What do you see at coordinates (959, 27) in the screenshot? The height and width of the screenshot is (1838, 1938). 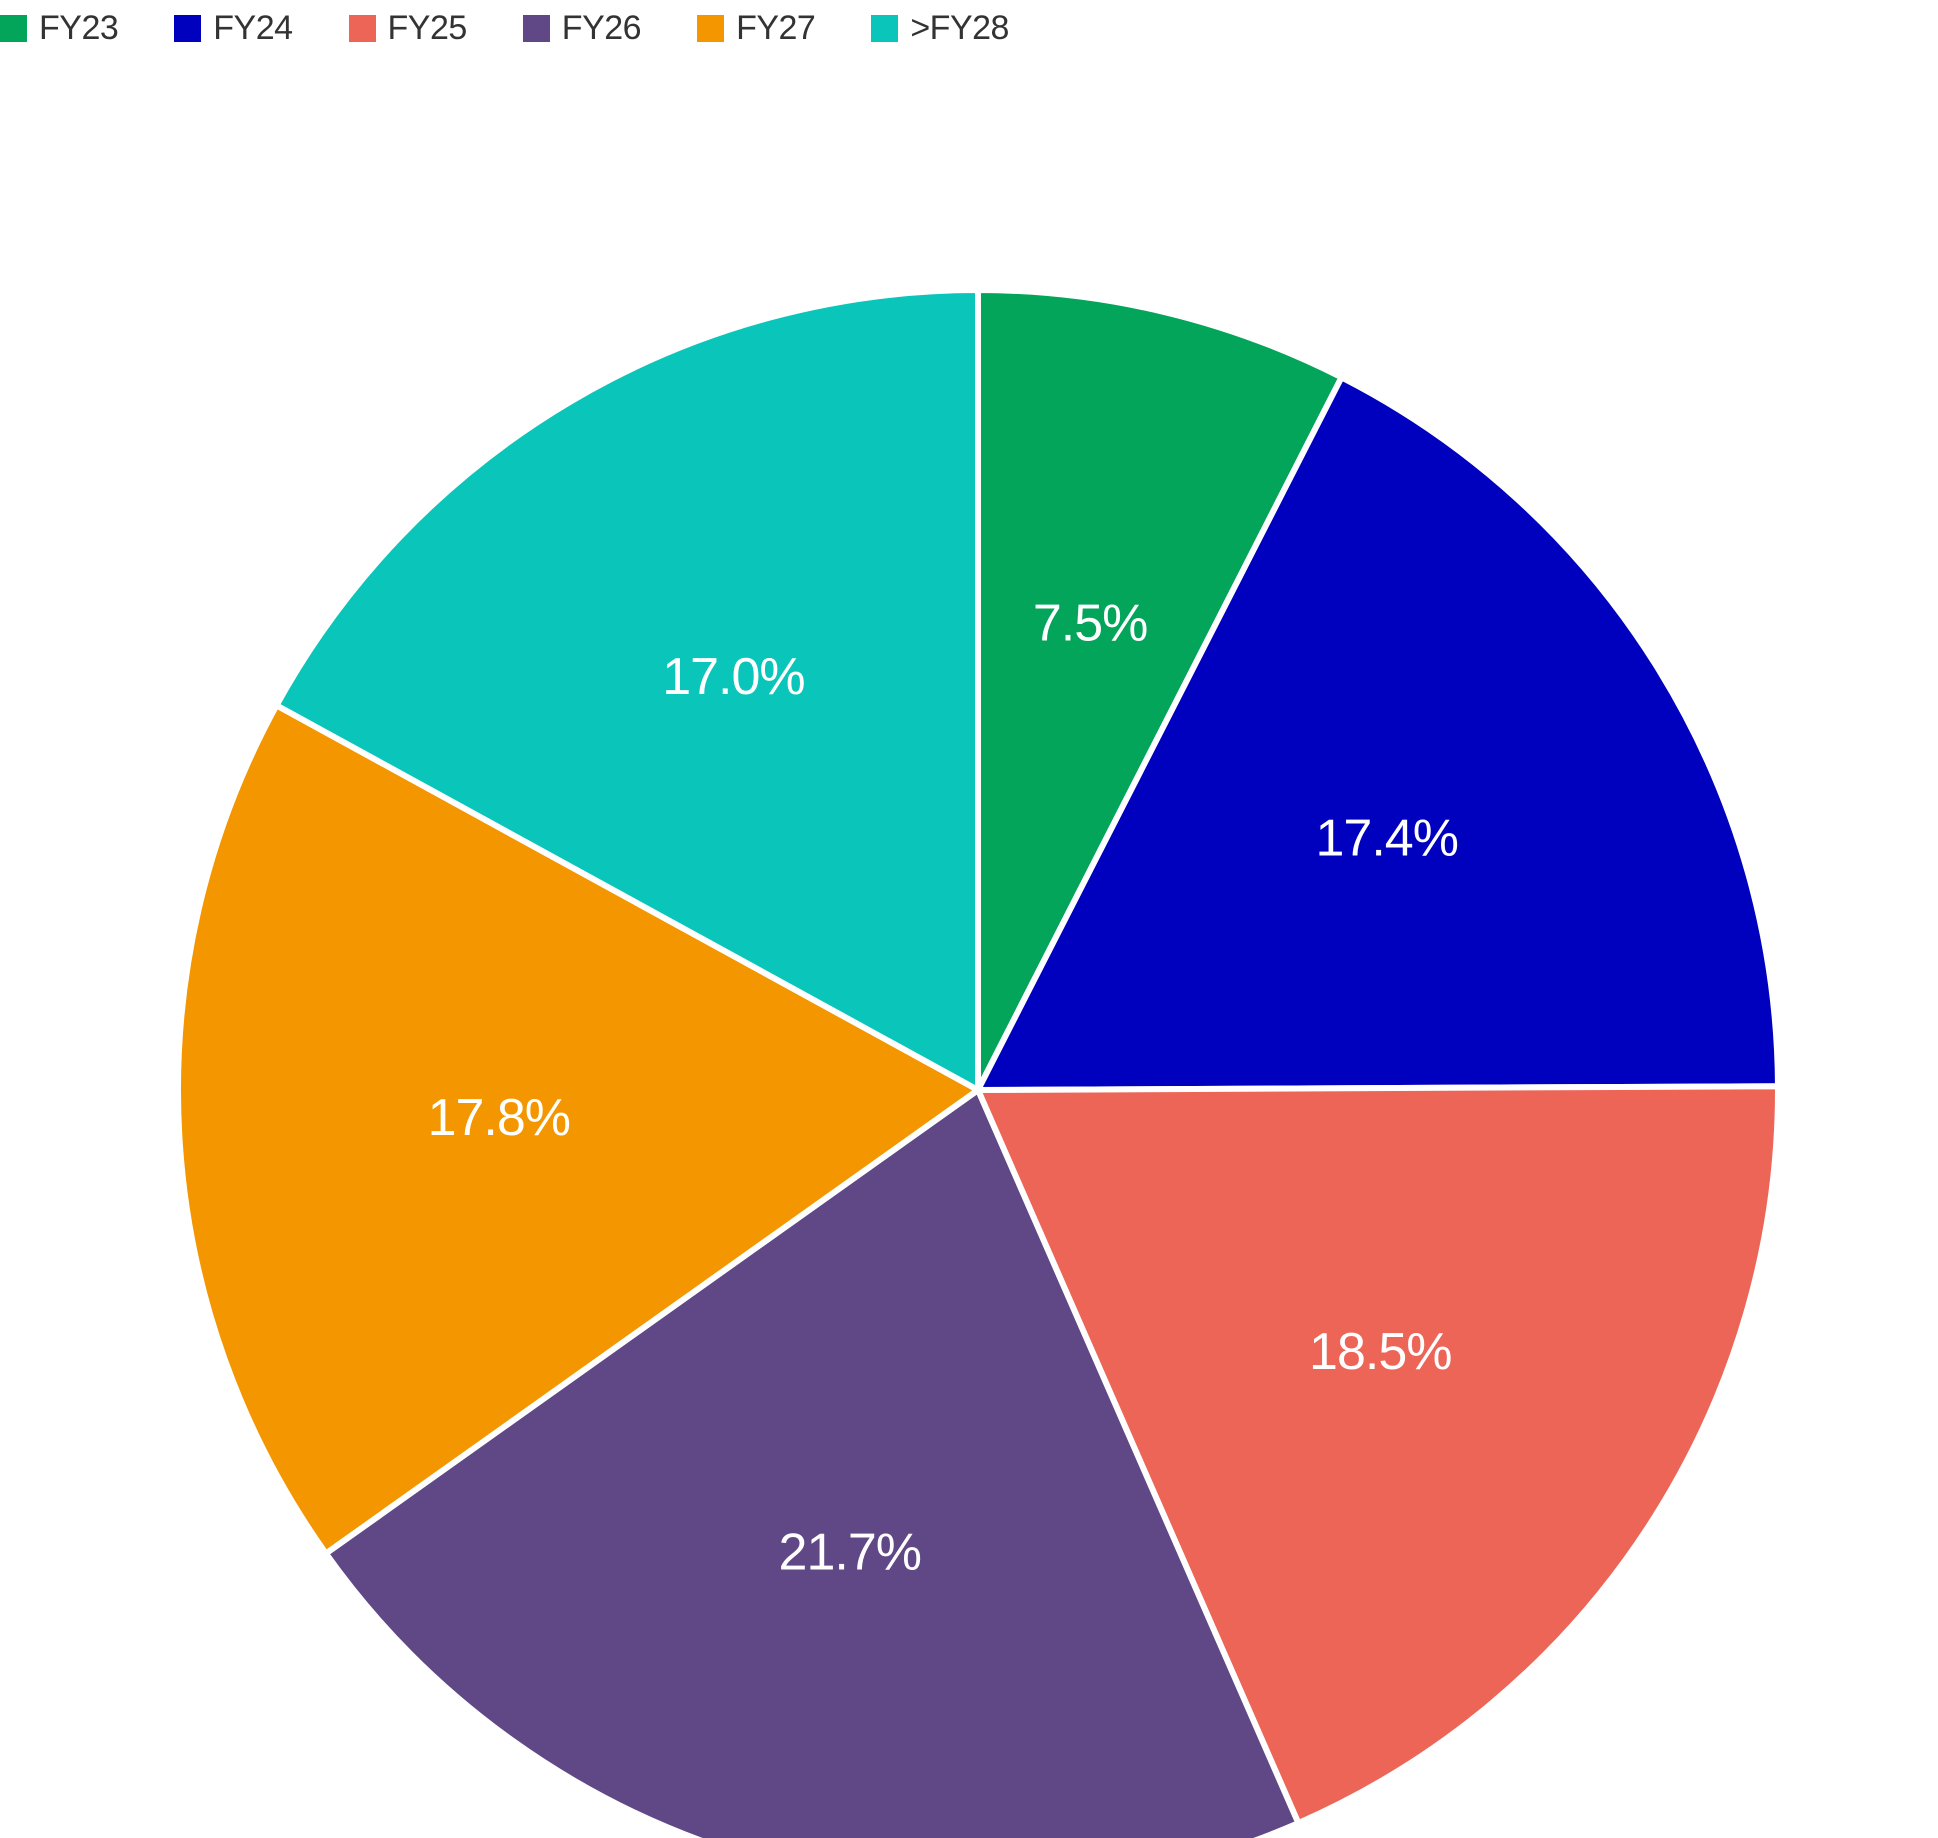 I see `legend-label: >FY28` at bounding box center [959, 27].